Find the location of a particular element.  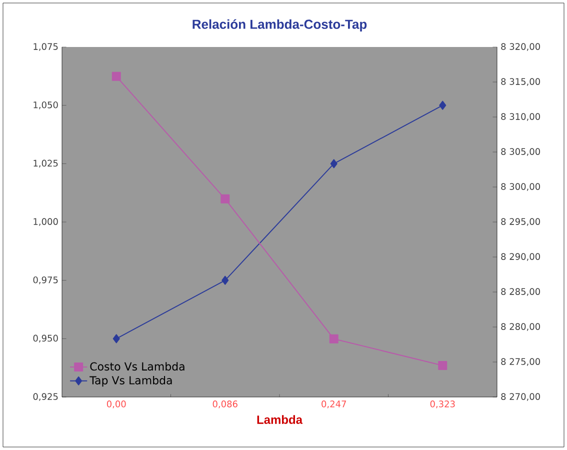

y-tick-label: 1,050 is located at coordinates (46, 105).